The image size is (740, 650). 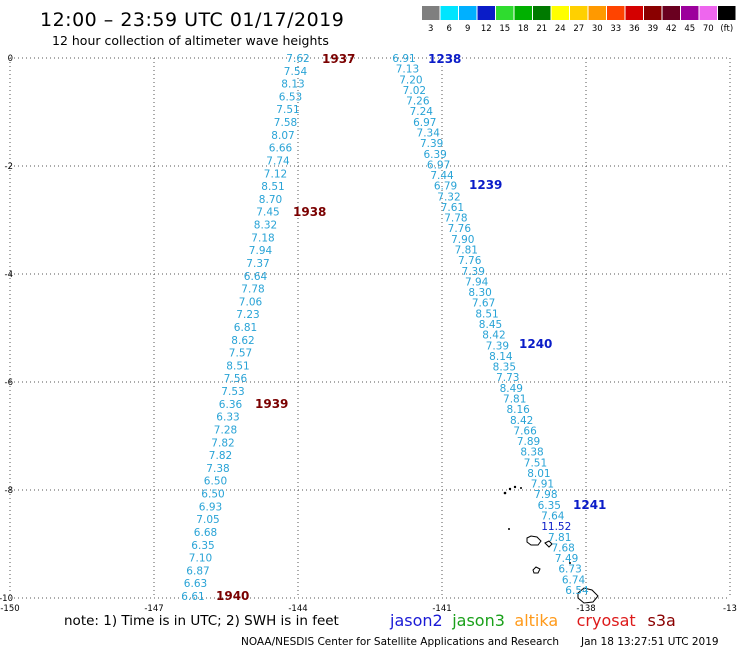 What do you see at coordinates (606, 620) in the screenshot?
I see `satellite-name: cryosat` at bounding box center [606, 620].